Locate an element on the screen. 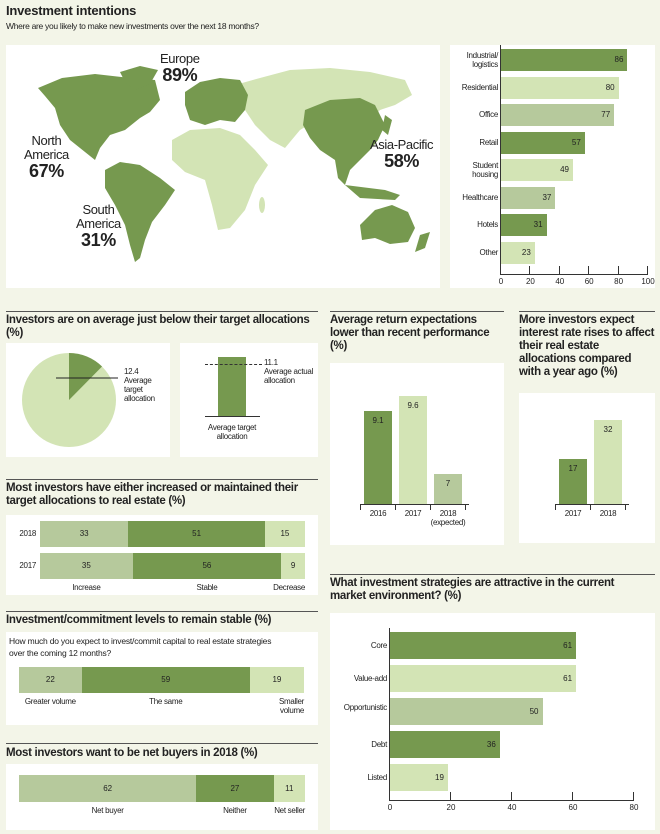 The width and height of the screenshot is (660, 834). bar-value-label: 50 is located at coordinates (534, 711).